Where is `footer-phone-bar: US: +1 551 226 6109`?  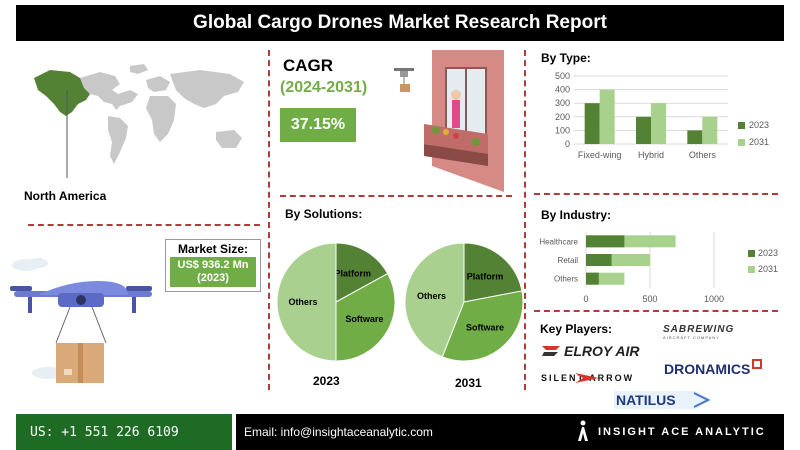 footer-phone-bar: US: +1 551 226 6109 is located at coordinates (124, 432).